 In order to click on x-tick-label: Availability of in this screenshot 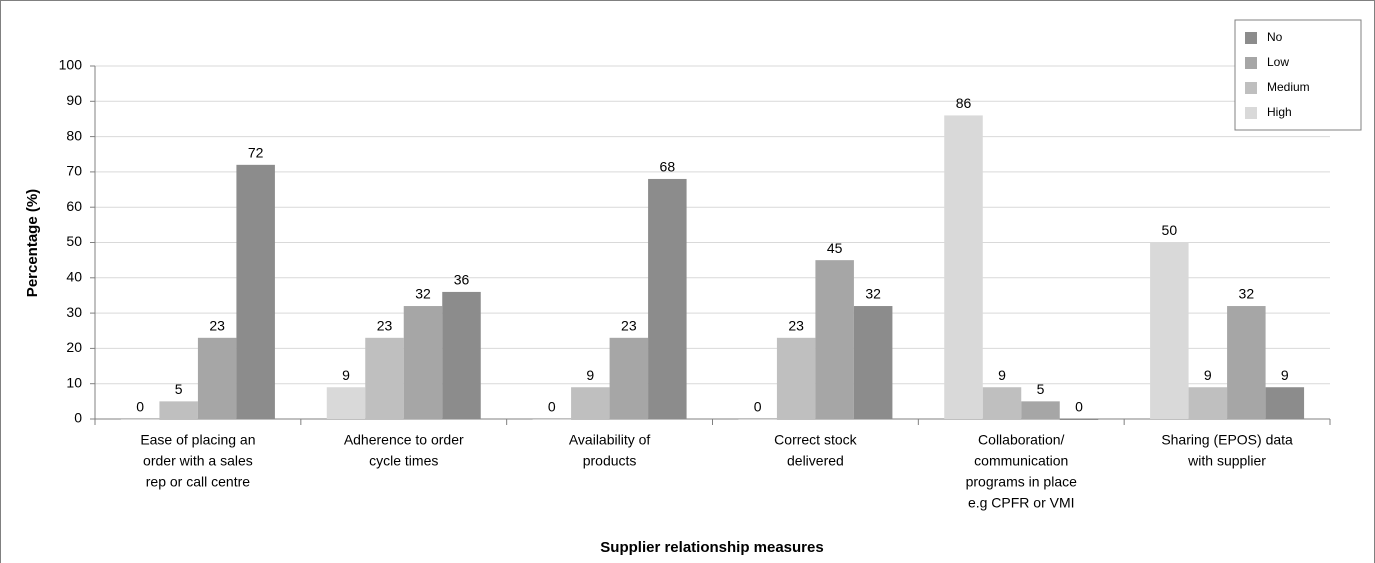, I will do `click(610, 440)`.